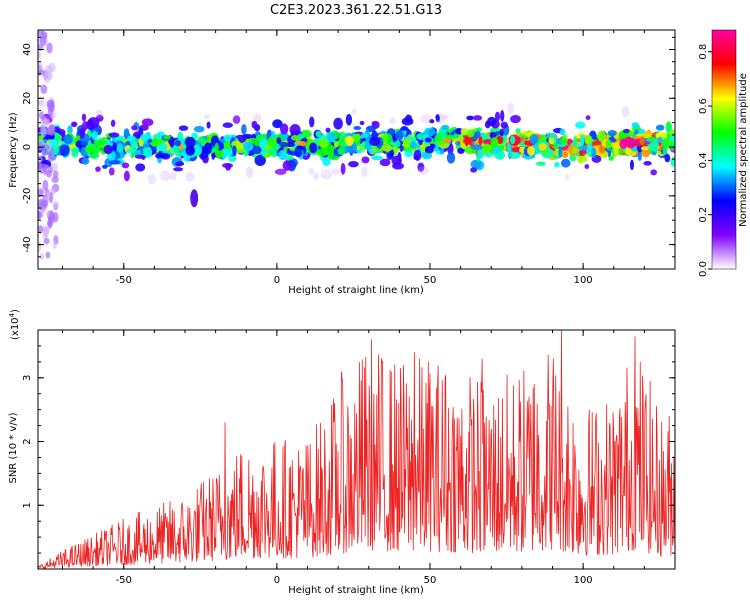  I want to click on svg-text: (x104), so click(14, 324).